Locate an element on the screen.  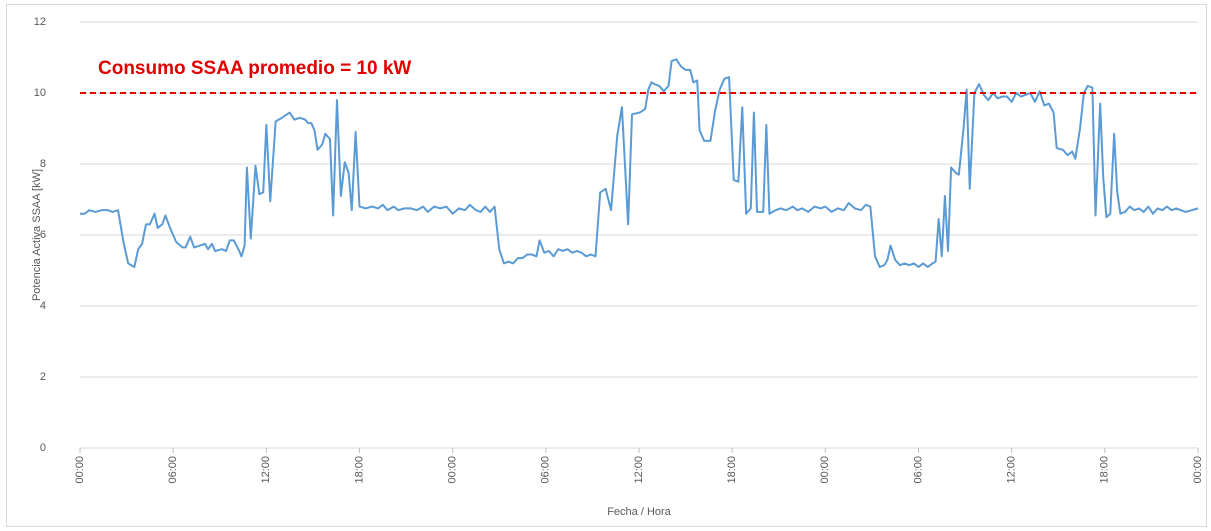
annotation: Consumo SSAA promedio = 10 kW is located at coordinates (254, 68).